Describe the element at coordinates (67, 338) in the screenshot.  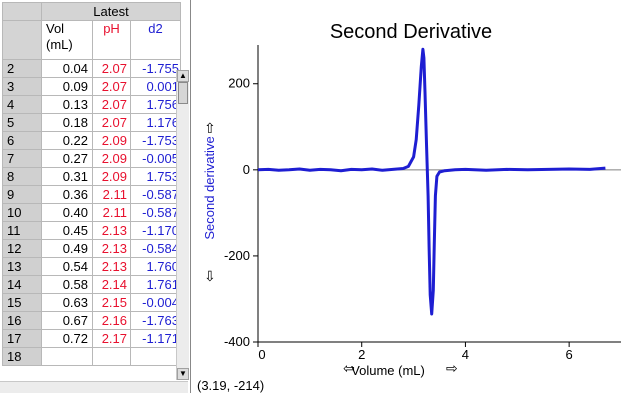
I see `cell-vol: 0.72` at that location.